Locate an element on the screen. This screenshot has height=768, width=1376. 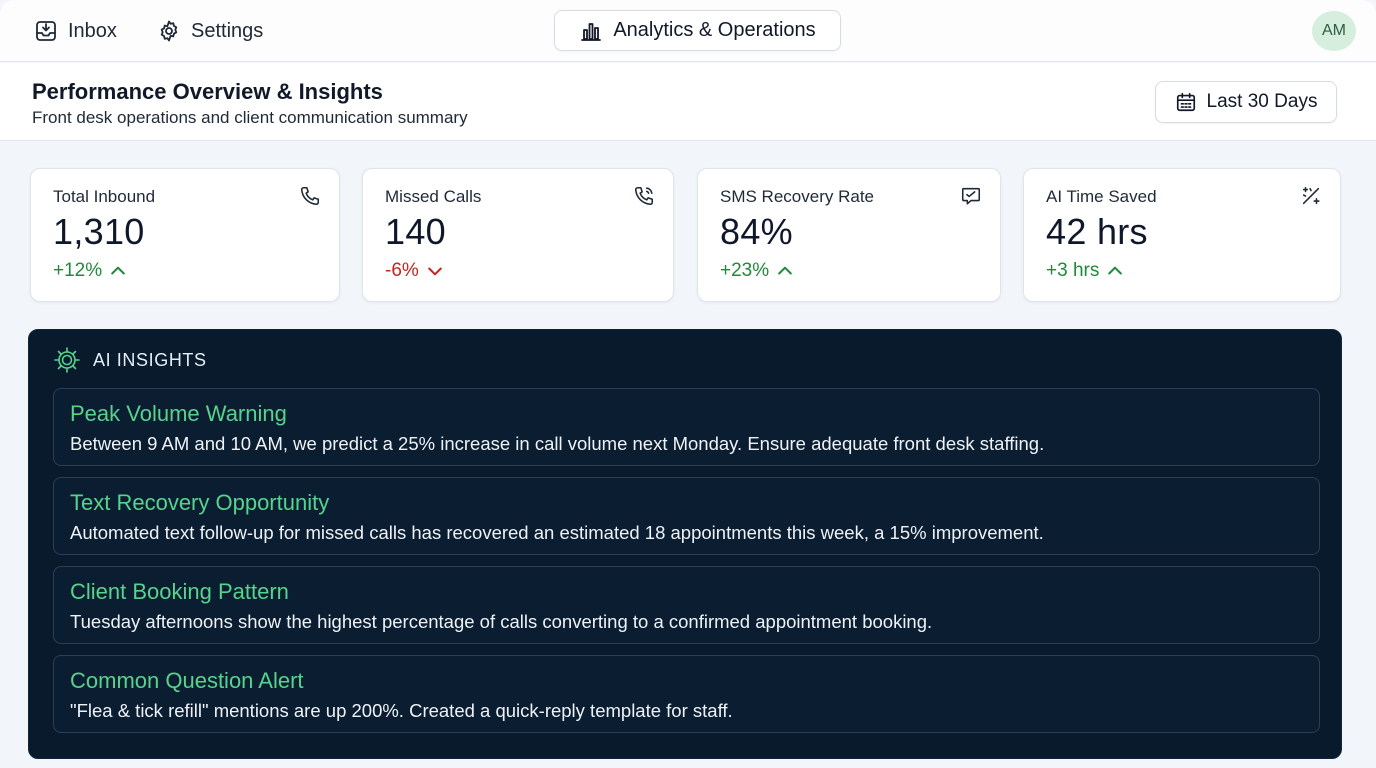
kpi-delta: +23% is located at coordinates (757, 271).